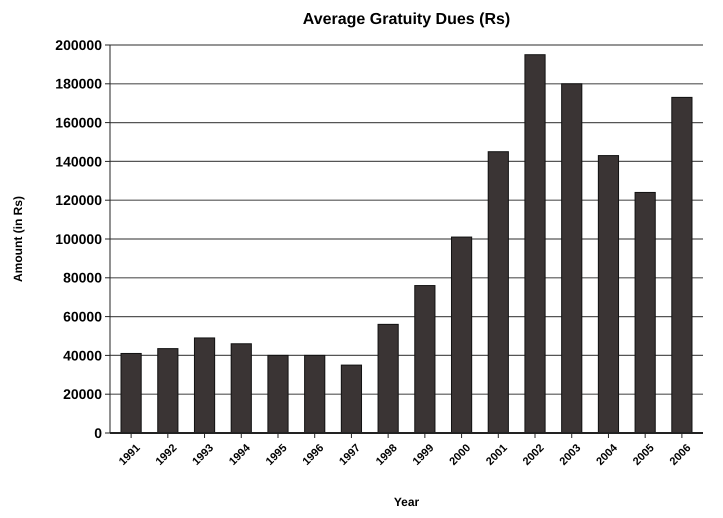 The image size is (723, 518). Describe the element at coordinates (78, 238) in the screenshot. I see `y-tick-label: 100000` at that location.